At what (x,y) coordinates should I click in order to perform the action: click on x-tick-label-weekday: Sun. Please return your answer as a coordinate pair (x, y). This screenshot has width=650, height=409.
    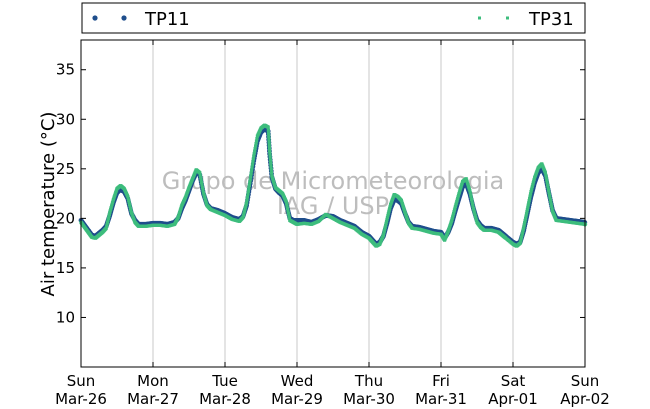
    Looking at the image, I should click on (585, 381).